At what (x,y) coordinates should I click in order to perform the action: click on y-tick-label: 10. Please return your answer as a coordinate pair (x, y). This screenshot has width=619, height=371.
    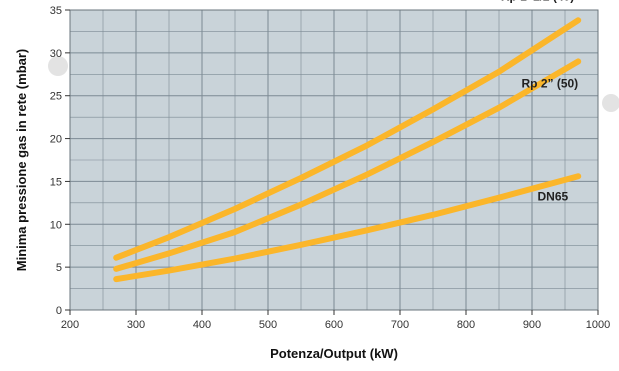
    Looking at the image, I should click on (56, 225).